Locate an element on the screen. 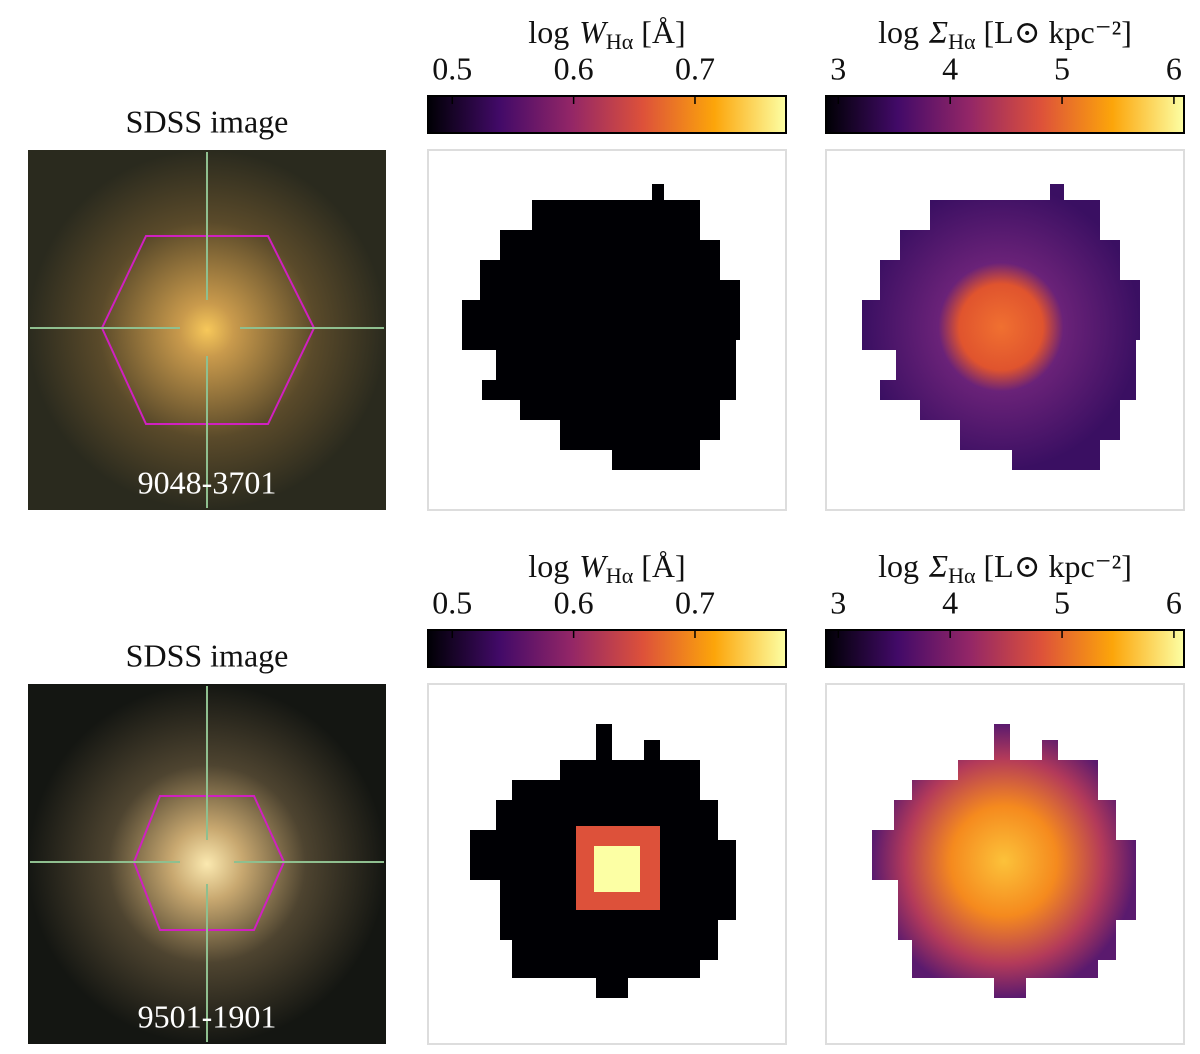  ew-map is located at coordinates (601, 327).